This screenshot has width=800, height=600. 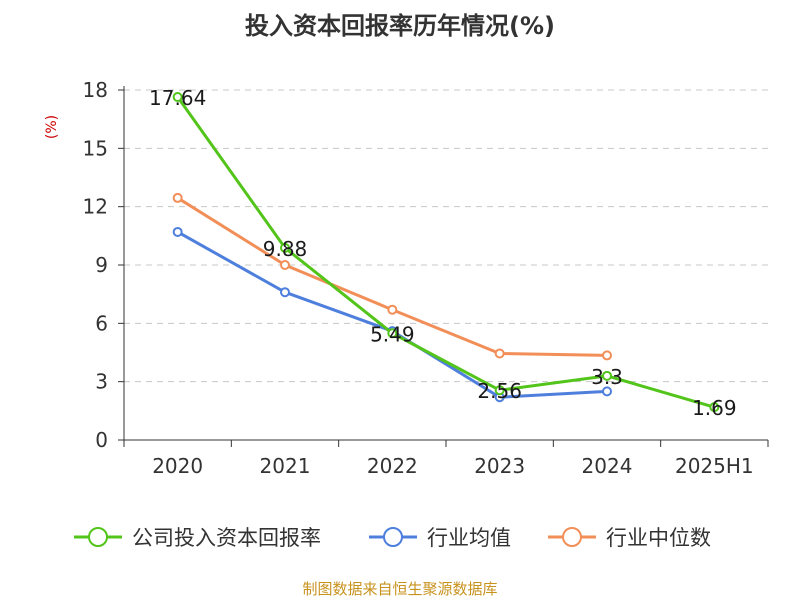 I want to click on x-tick-label: 2025H1, so click(x=714, y=466).